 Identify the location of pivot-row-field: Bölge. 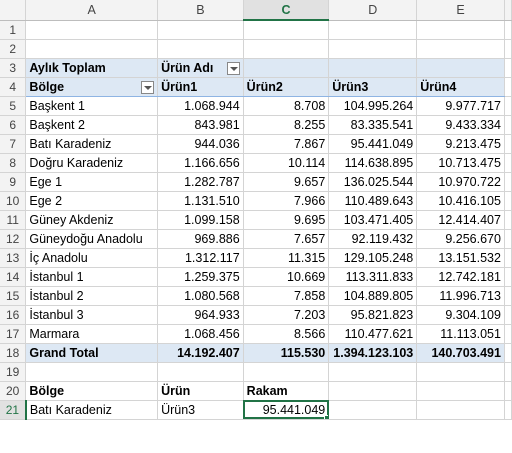
(92, 87).